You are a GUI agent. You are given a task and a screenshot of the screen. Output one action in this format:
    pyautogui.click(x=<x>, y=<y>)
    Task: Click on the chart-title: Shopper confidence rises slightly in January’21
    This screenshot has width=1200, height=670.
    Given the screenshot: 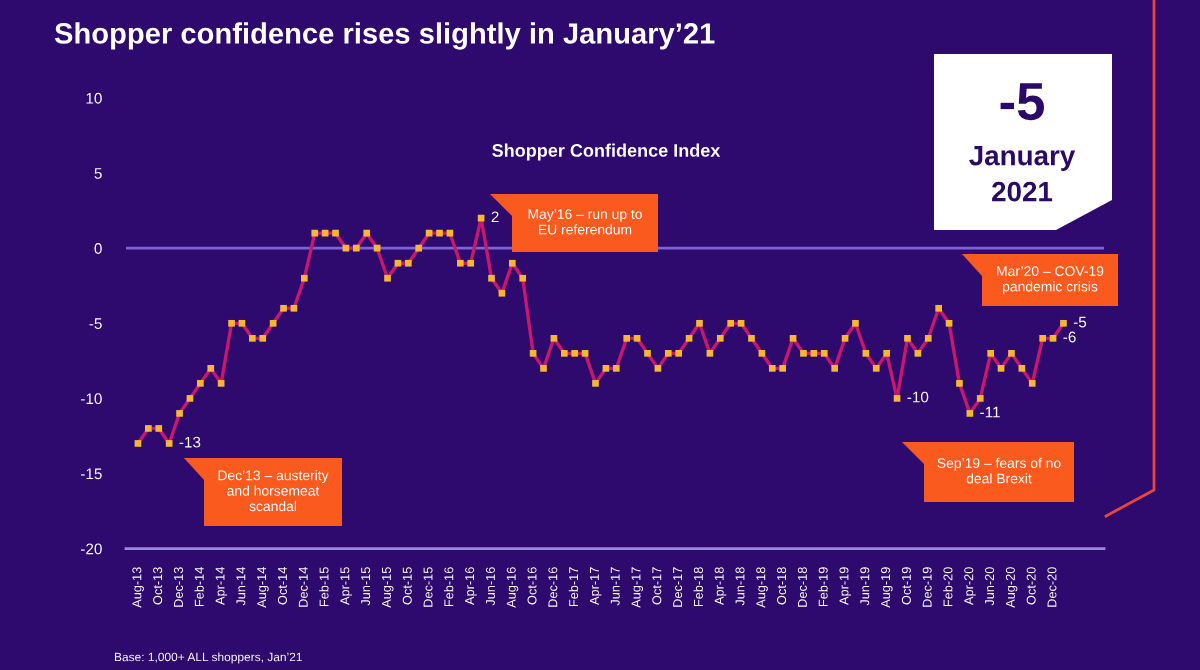 What is the action you would take?
    pyautogui.click(x=384, y=36)
    